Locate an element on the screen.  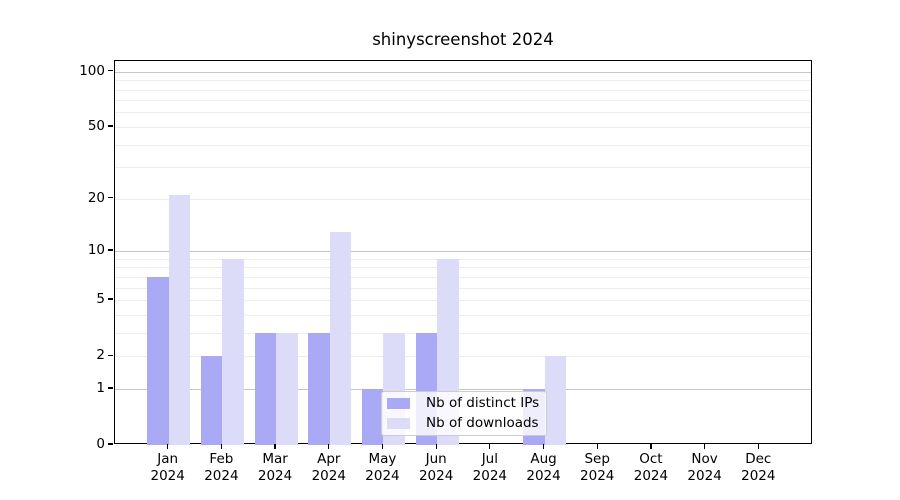
bar-distinct-ips-mar is located at coordinates (265, 388).